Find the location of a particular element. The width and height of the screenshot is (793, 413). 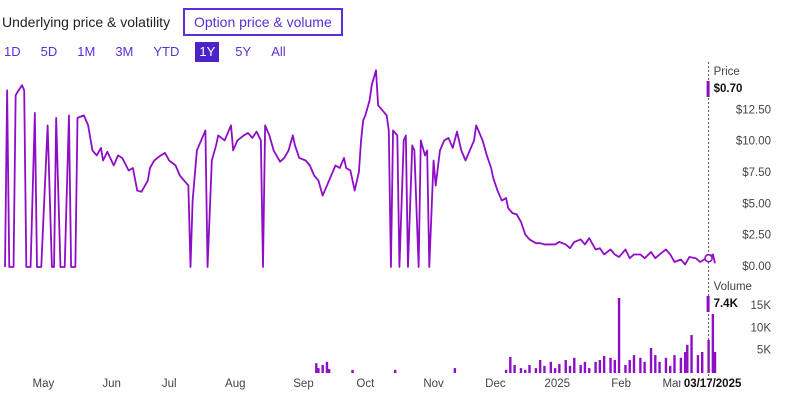

volume-readout: 7.4K is located at coordinates (726, 304).